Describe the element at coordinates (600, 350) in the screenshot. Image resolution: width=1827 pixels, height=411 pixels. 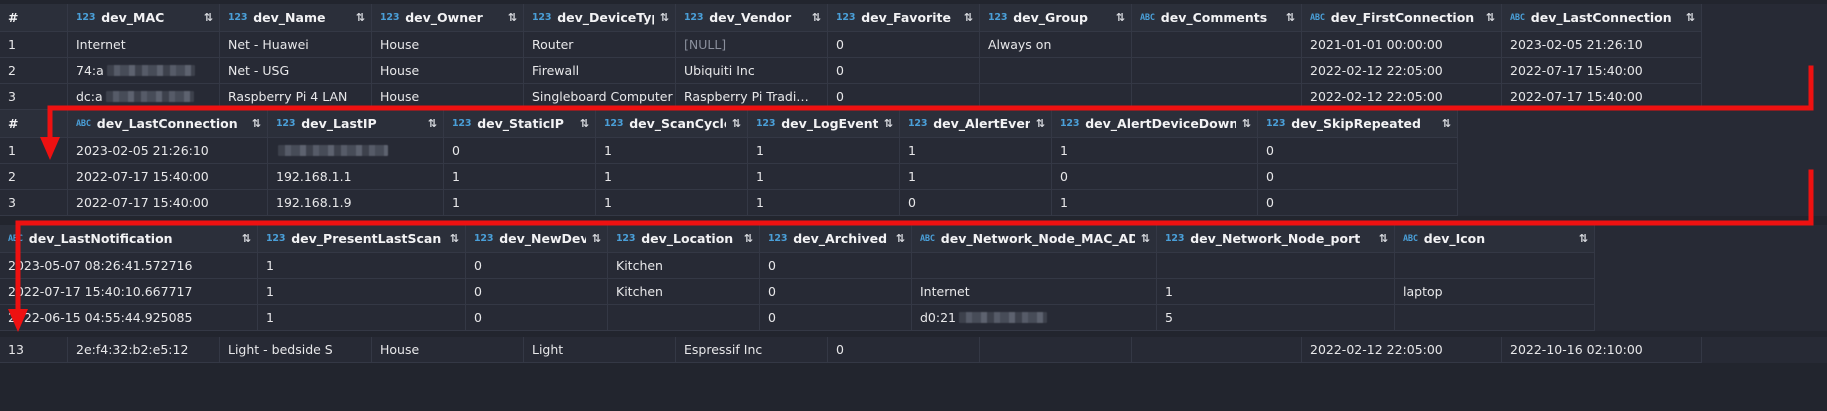
I see `table-cell: Light` at that location.